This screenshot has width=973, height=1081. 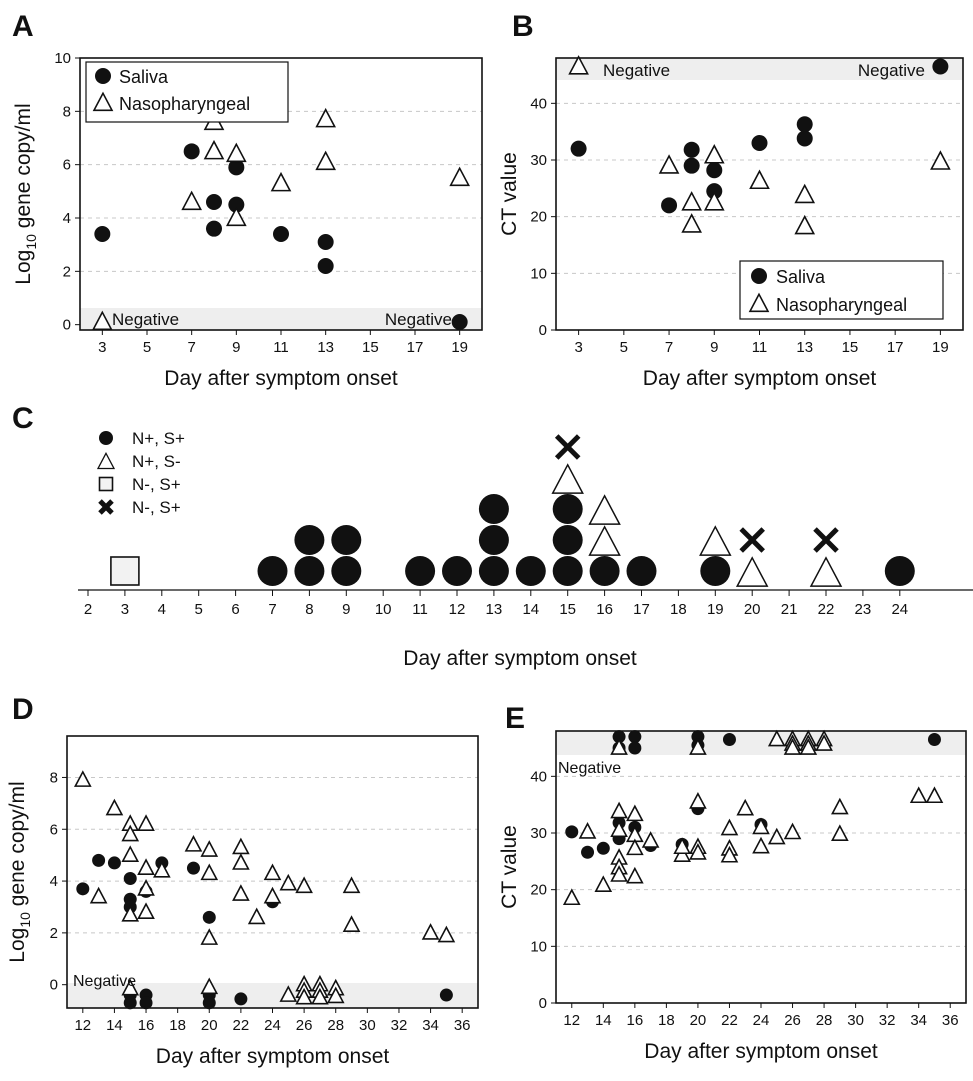 I want to click on legend-label-nasopharyngeal: Nasopharyngeal, so click(x=841, y=305).